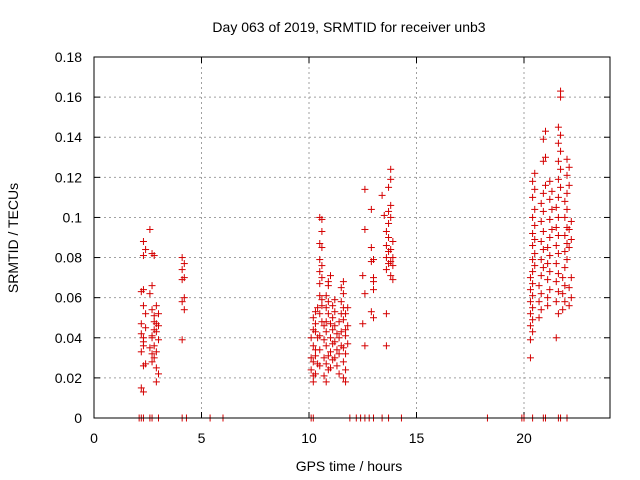  Describe the element at coordinates (349, 466) in the screenshot. I see `x-axis-label: GPS time / hours` at that location.